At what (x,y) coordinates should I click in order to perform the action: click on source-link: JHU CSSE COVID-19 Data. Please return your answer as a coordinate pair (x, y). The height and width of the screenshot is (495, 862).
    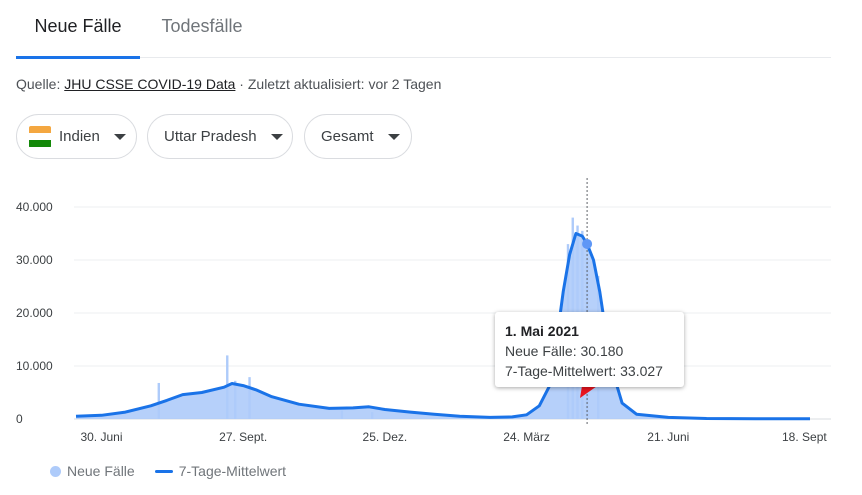
    Looking at the image, I should click on (150, 84).